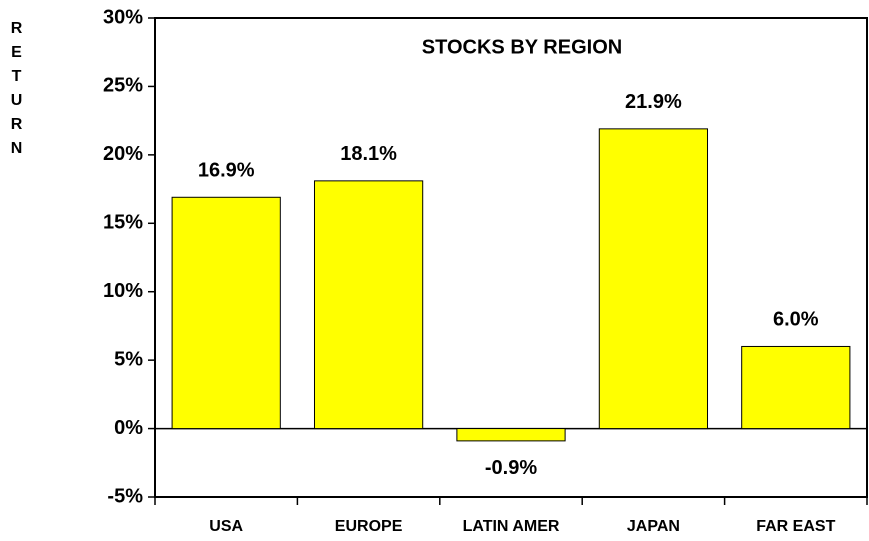  I want to click on x-tick-label: JAPAN, so click(653, 526).